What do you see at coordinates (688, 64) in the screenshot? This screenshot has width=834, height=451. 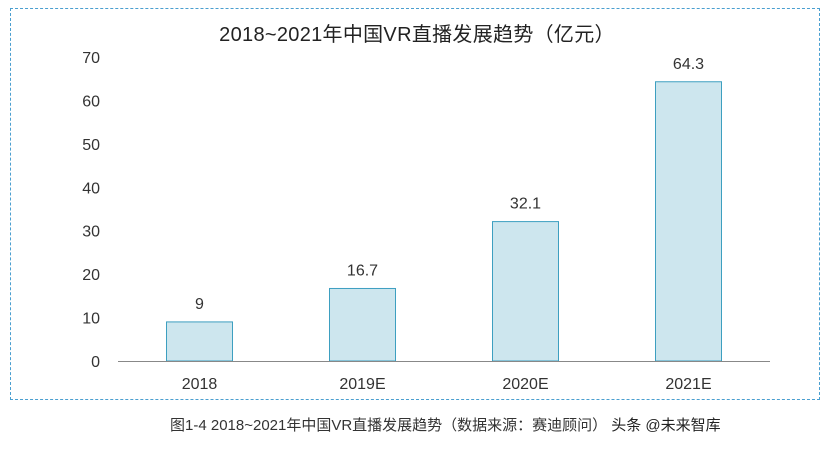 I see `data-label: 64.3` at bounding box center [688, 64].